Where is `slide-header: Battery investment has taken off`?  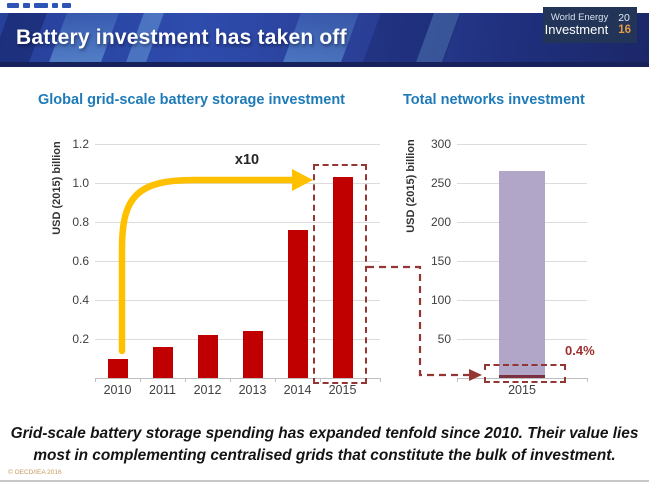
slide-header: Battery investment has taken off is located at coordinates (324, 40).